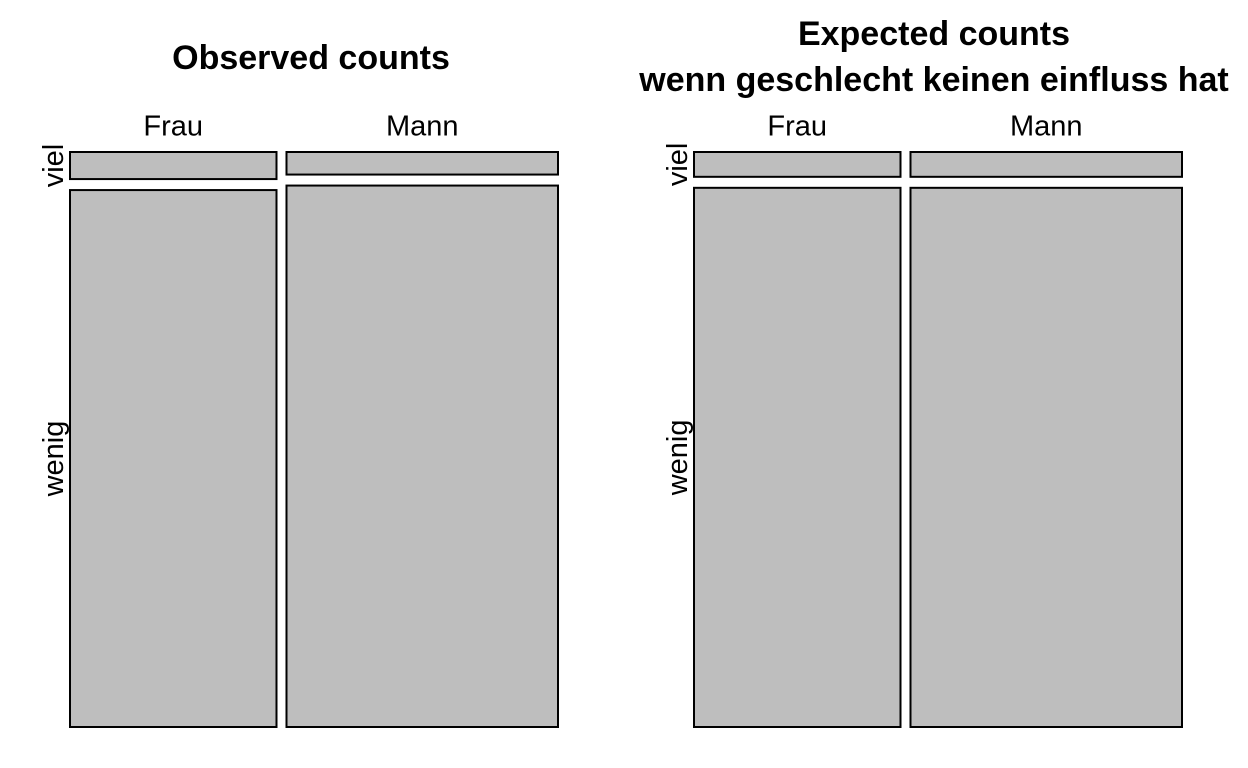 This screenshot has width=1248, height=768. I want to click on panel-title: Expected counts, so click(934, 34).